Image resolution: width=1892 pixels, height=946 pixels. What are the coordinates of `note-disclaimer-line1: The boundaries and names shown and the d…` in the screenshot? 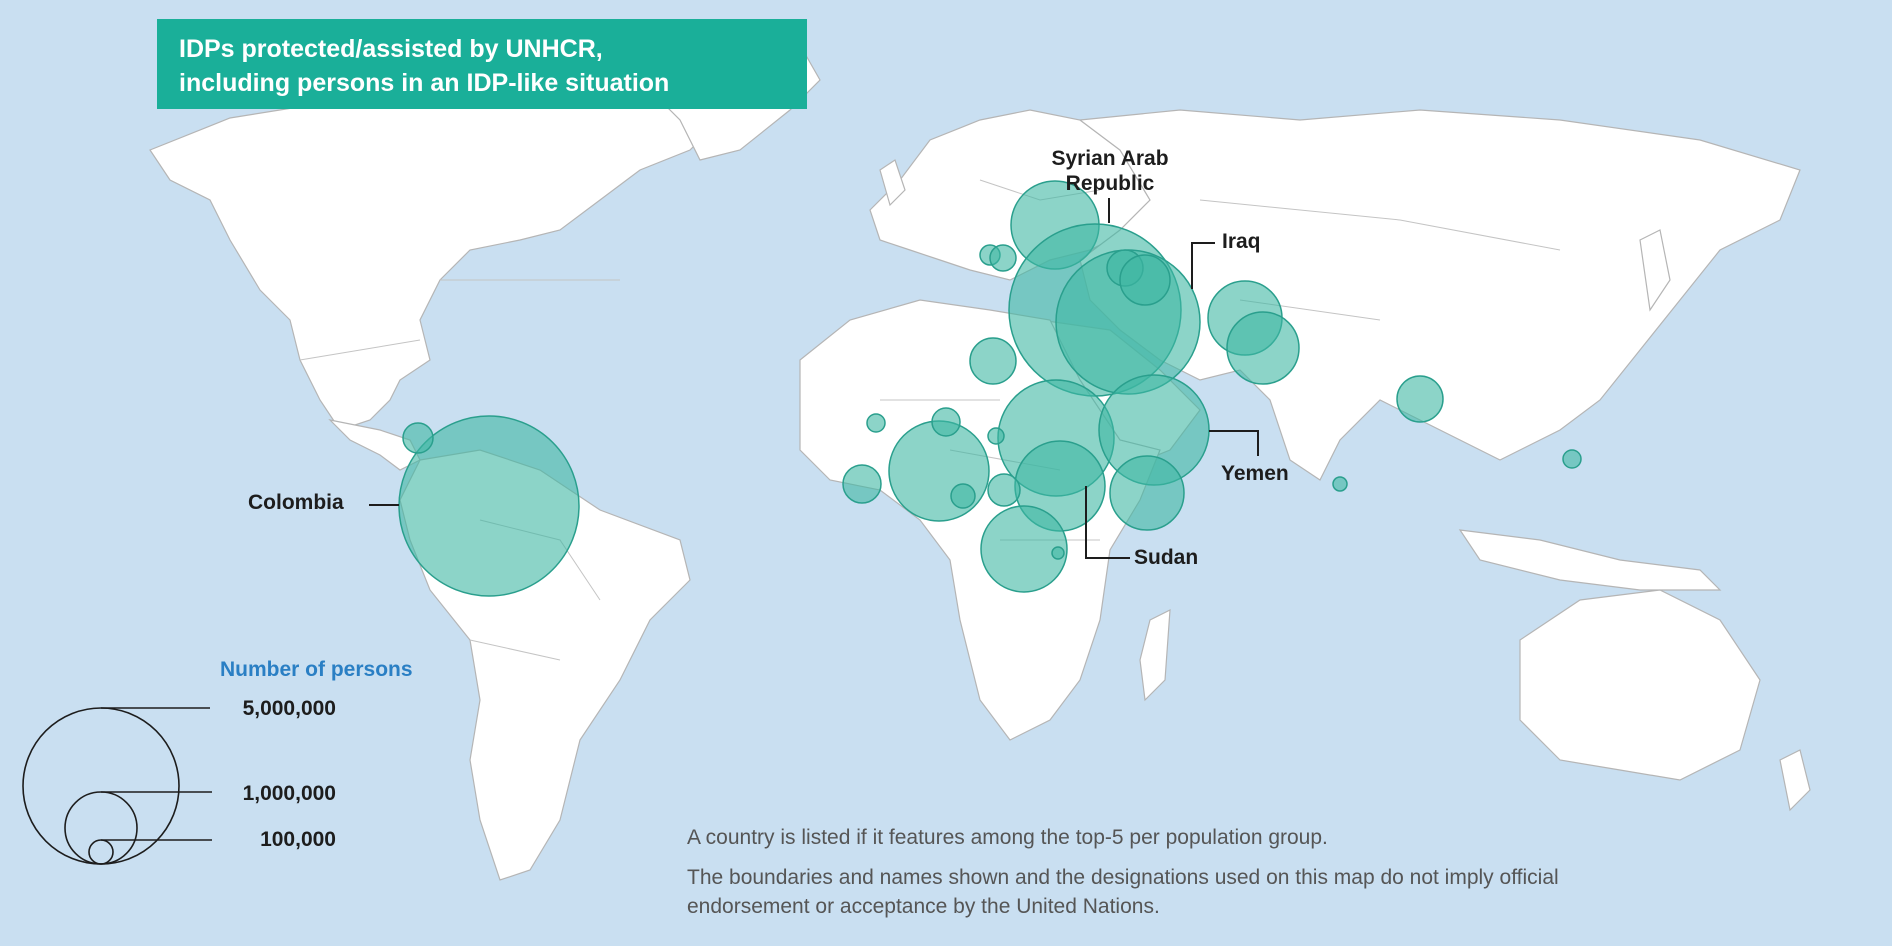 It's located at (1123, 877).